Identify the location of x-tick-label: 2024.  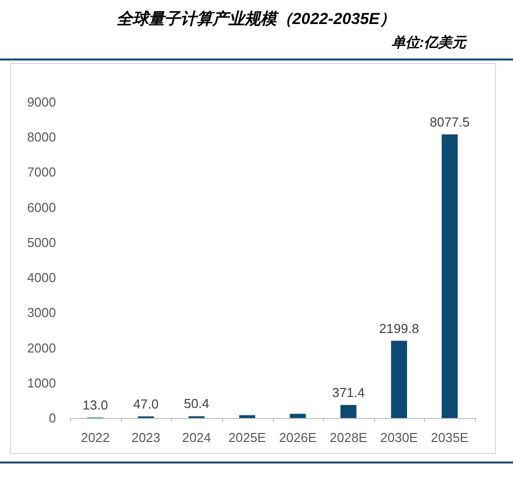
(197, 437).